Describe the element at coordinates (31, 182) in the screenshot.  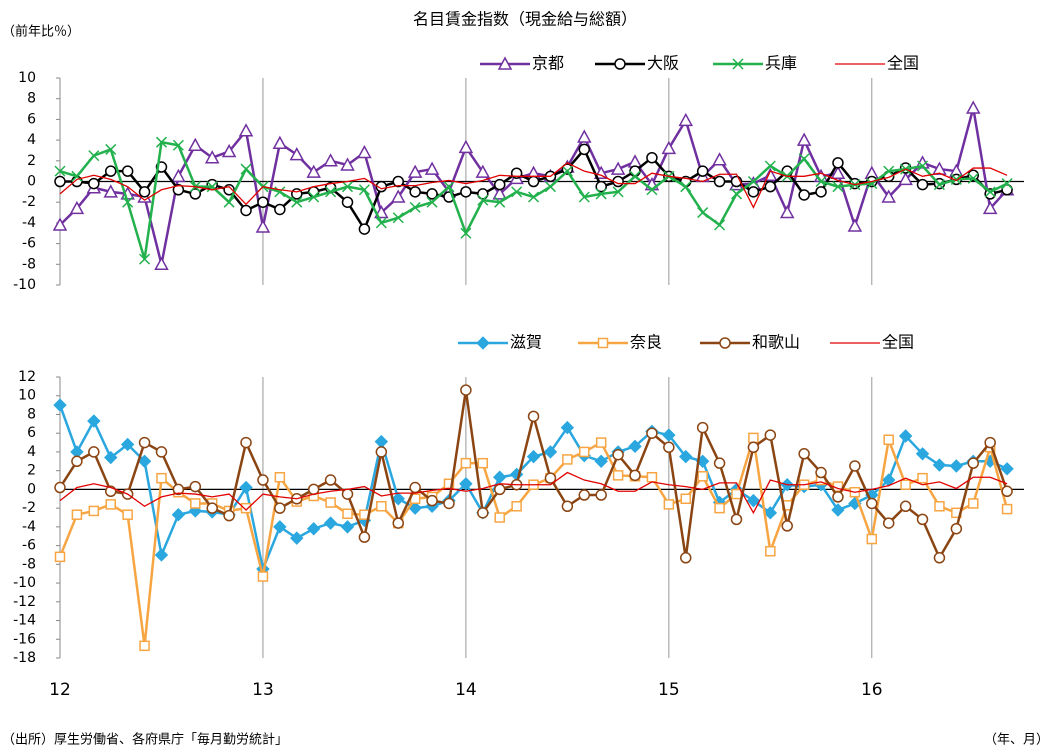
I see `y-tick-label: 0` at that location.